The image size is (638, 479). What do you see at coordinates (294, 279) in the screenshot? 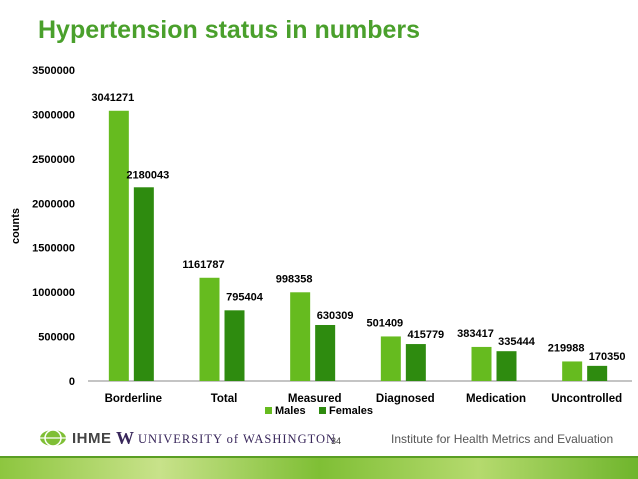
I see `data-label: 998358` at bounding box center [294, 279].